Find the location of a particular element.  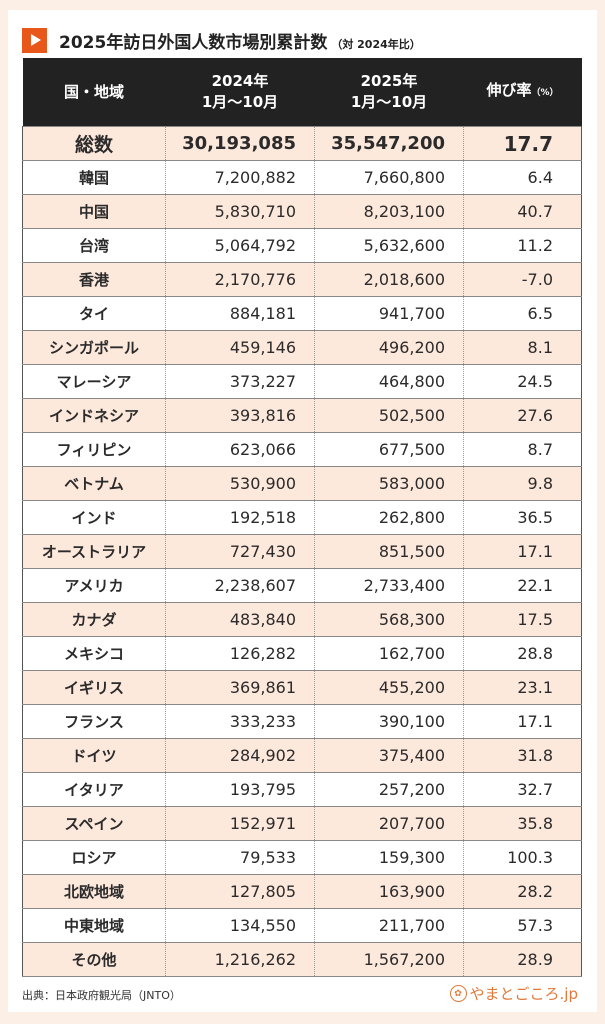

table-header: 国・地域 2024年 1月～10月 2025年 1月～10月 伸び率（%） is located at coordinates (302, 92).